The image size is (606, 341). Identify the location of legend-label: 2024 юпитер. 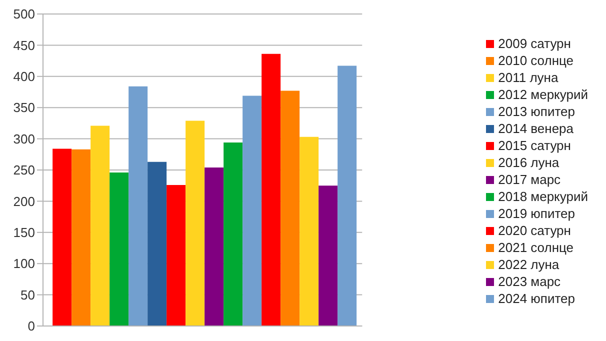
(536, 298).